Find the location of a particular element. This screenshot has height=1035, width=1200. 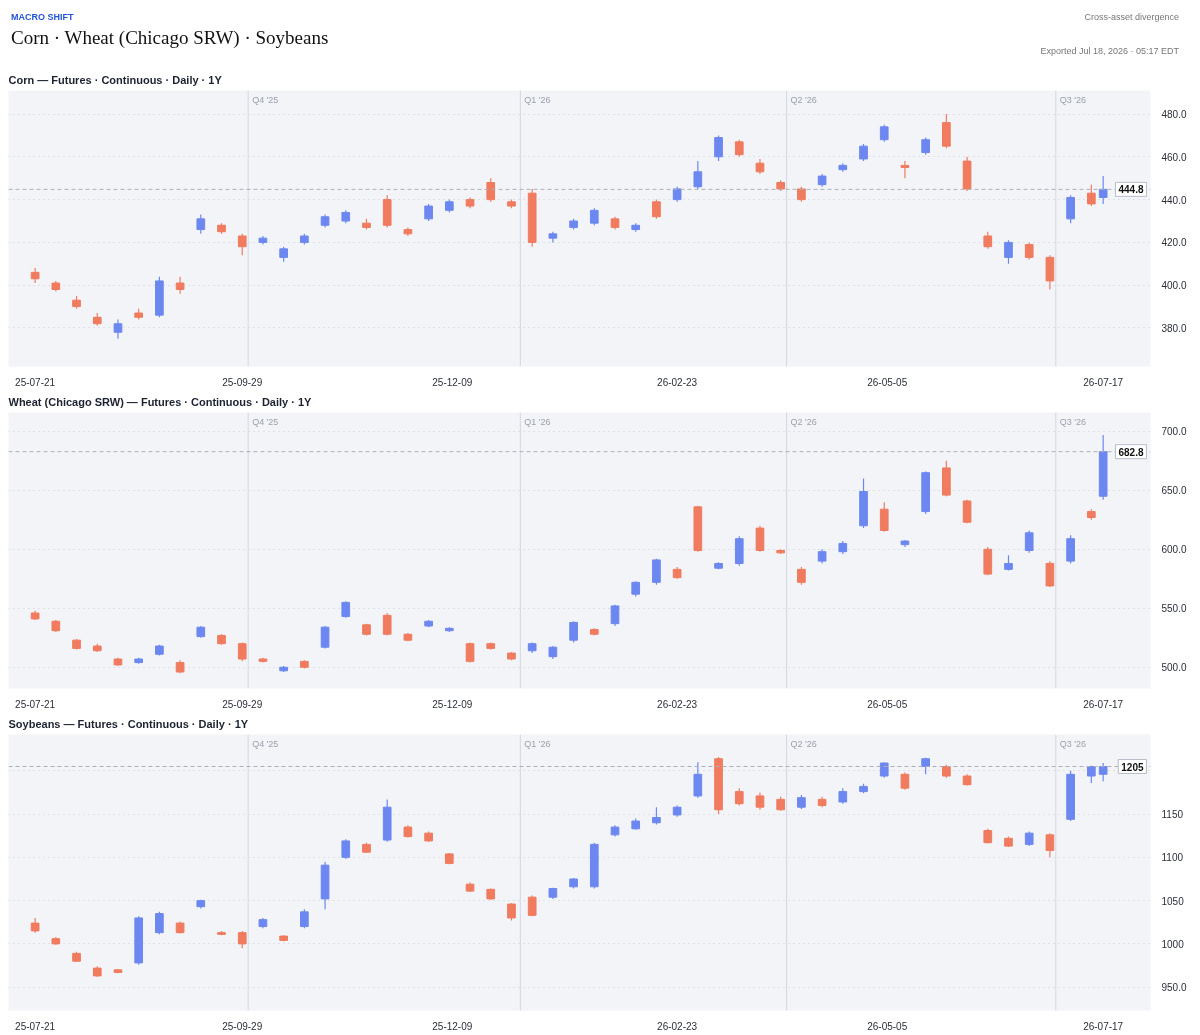

y-tick-label: 500.0 is located at coordinates (1174, 668).